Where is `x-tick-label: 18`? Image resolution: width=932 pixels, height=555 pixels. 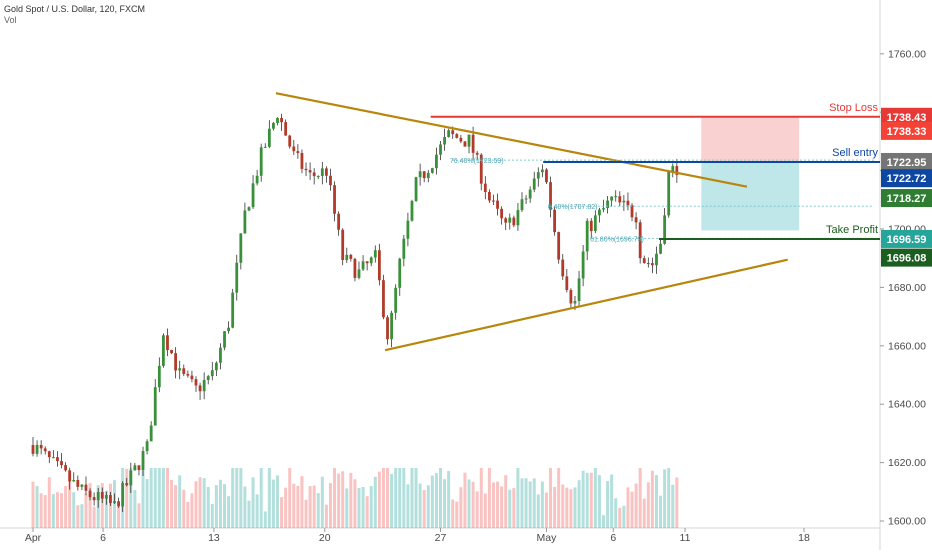 x-tick-label: 18 is located at coordinates (804, 538).